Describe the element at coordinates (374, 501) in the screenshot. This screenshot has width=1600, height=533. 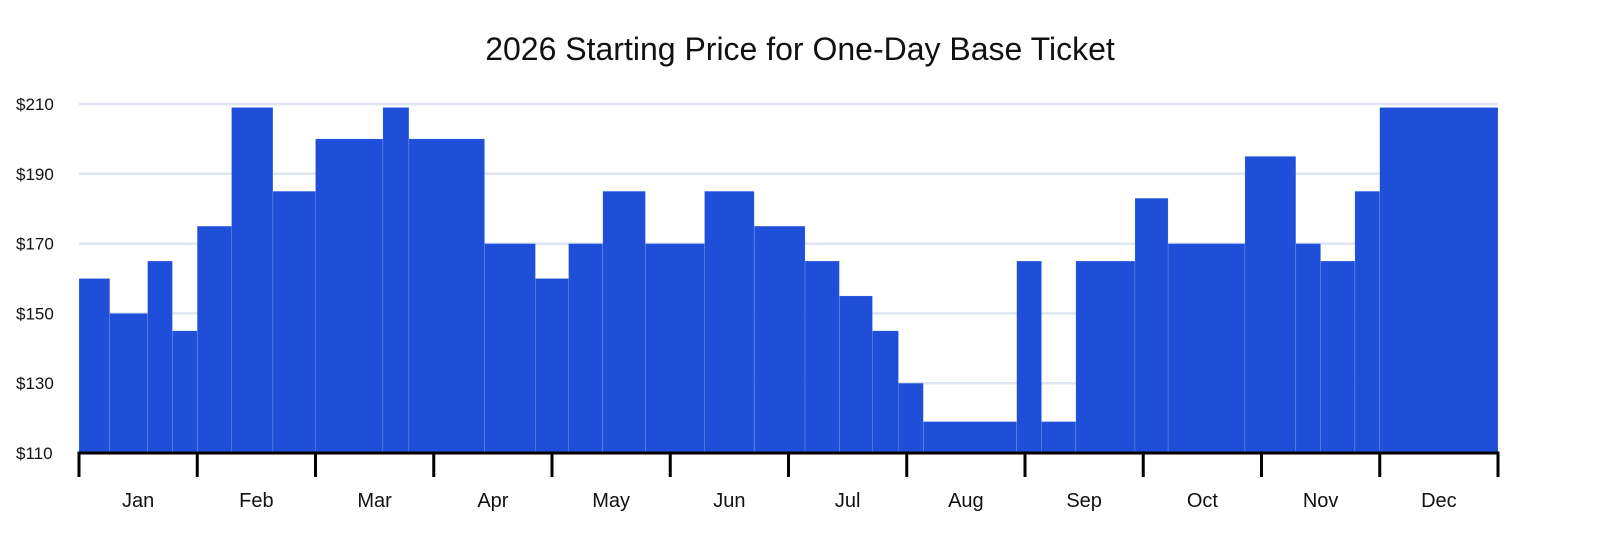
I see `x-tick-label-mar: Mar` at that location.